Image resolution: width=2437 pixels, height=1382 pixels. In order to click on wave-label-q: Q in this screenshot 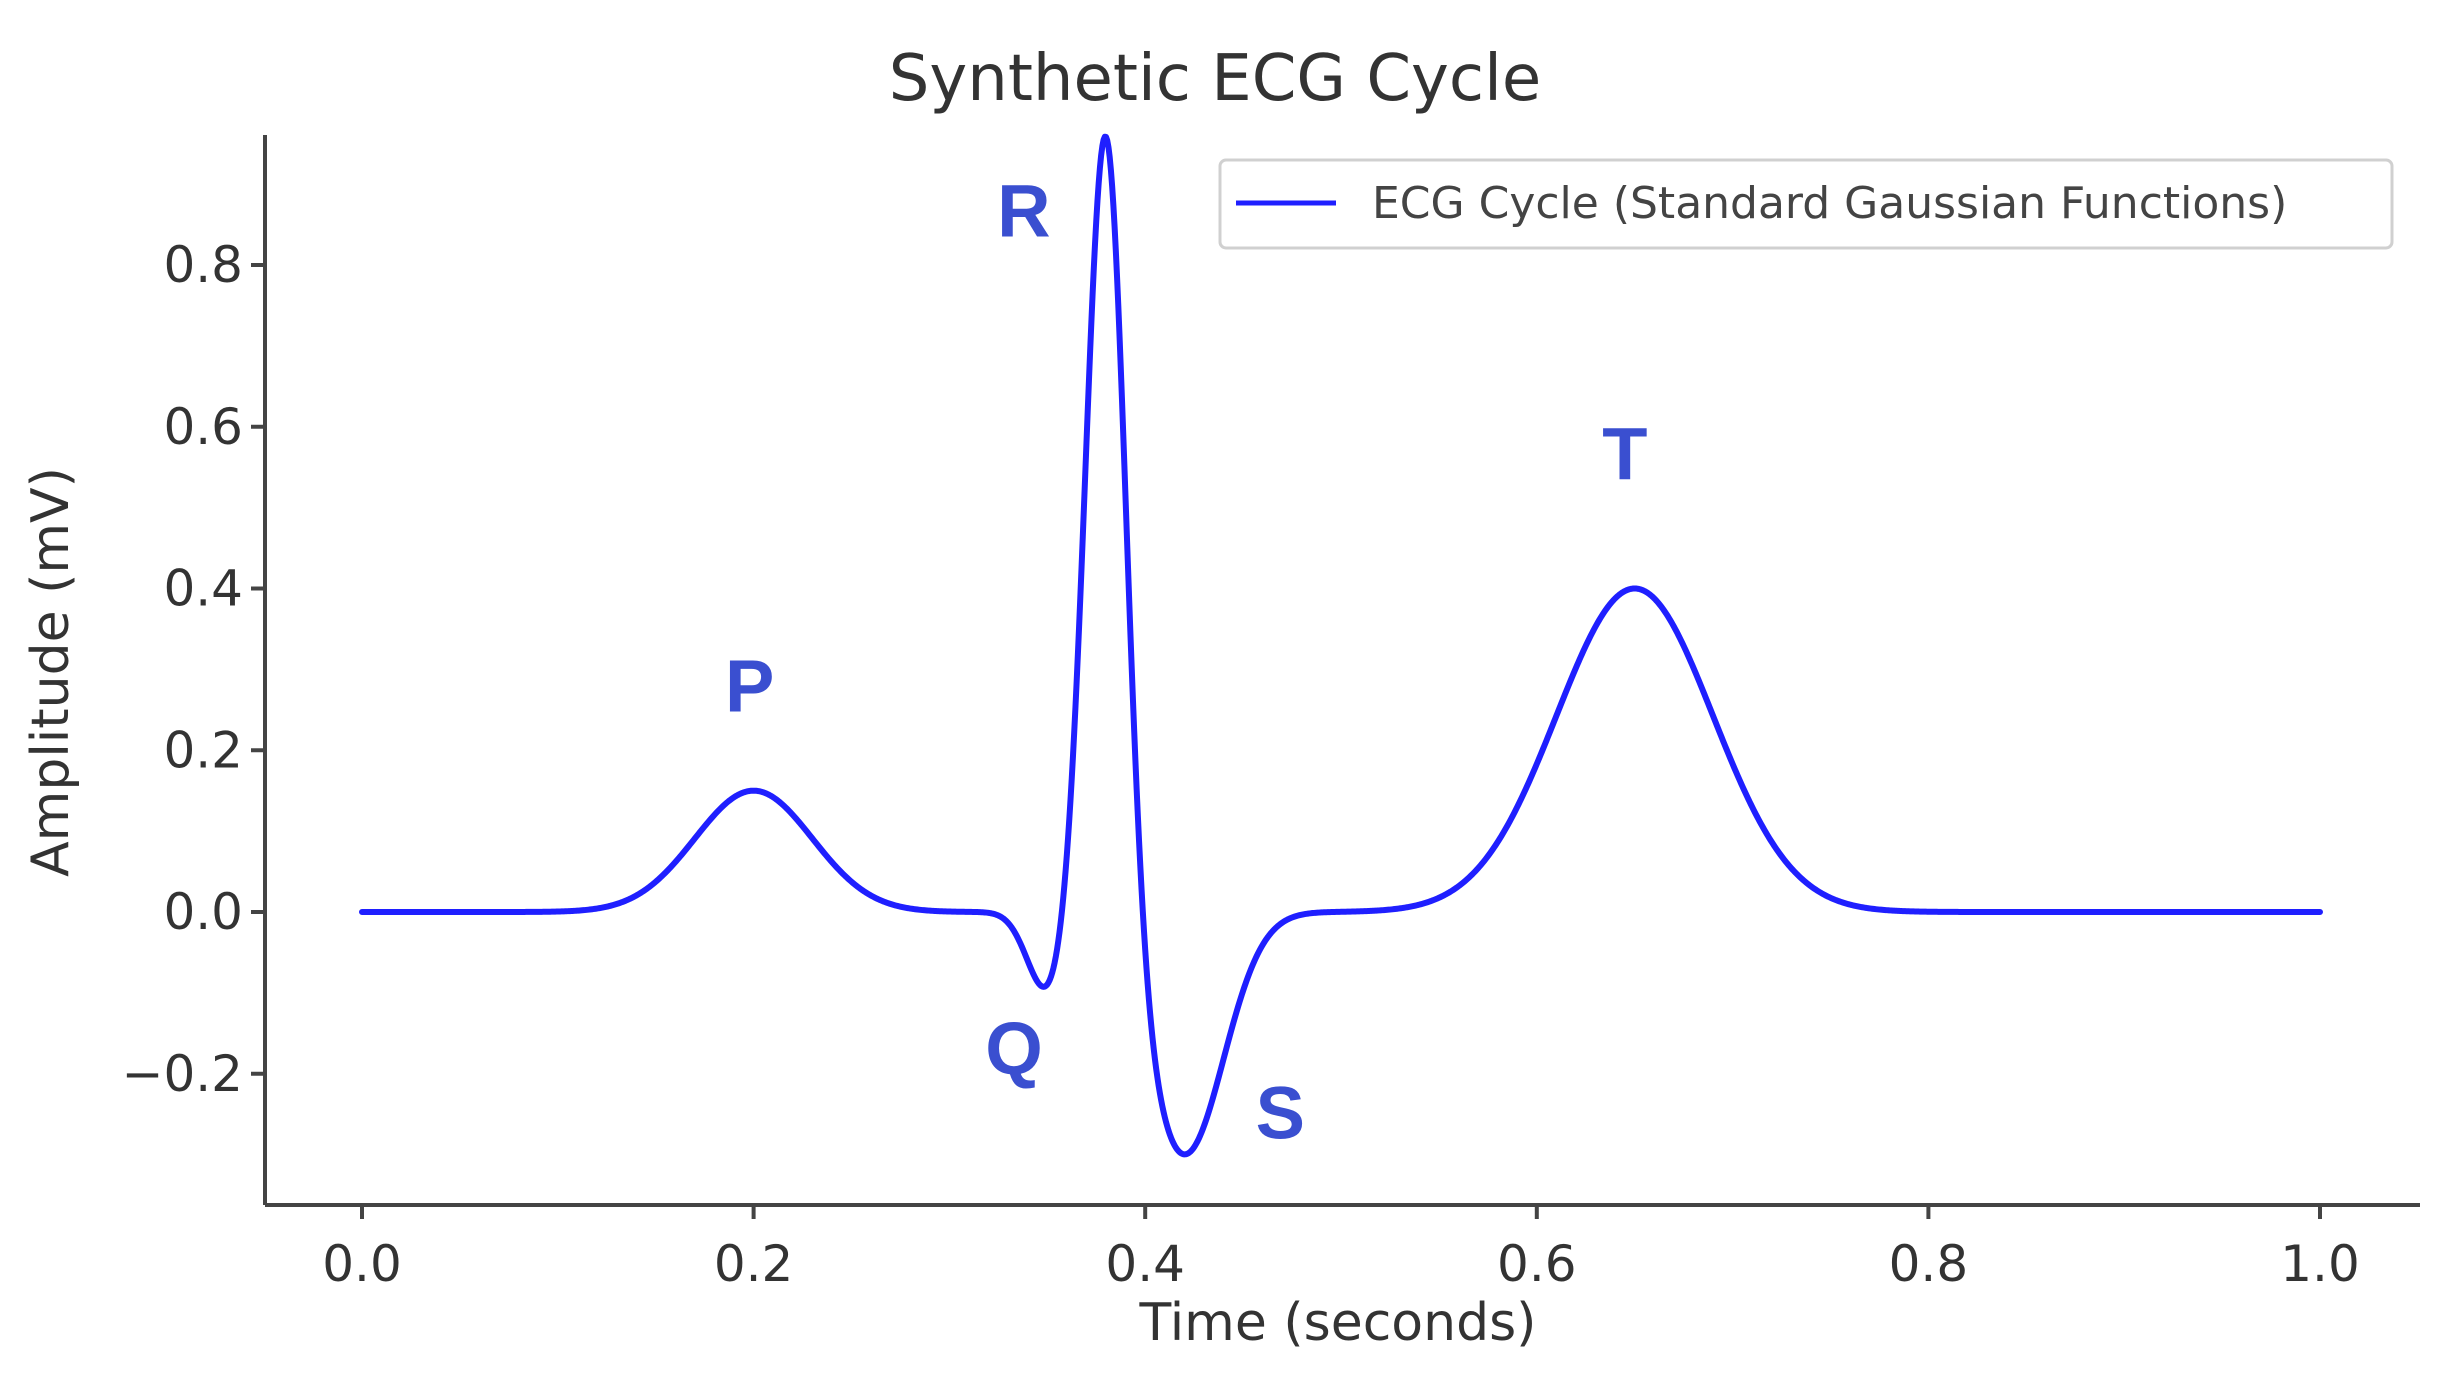, I will do `click(1014, 1048)`.